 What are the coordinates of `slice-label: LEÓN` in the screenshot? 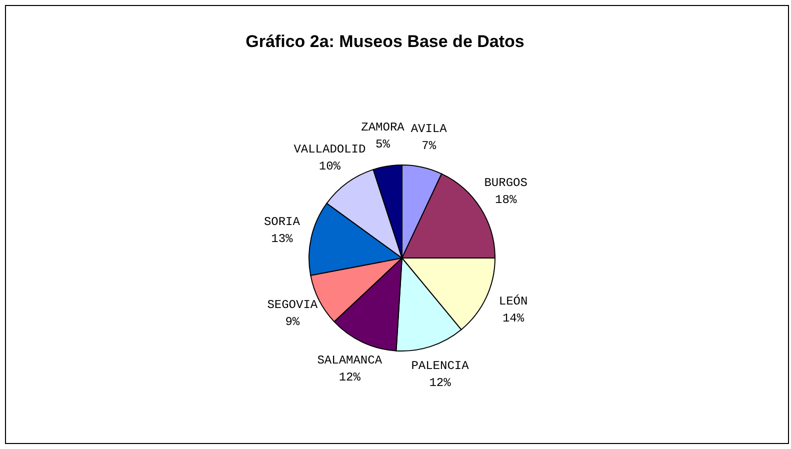 It's located at (513, 301).